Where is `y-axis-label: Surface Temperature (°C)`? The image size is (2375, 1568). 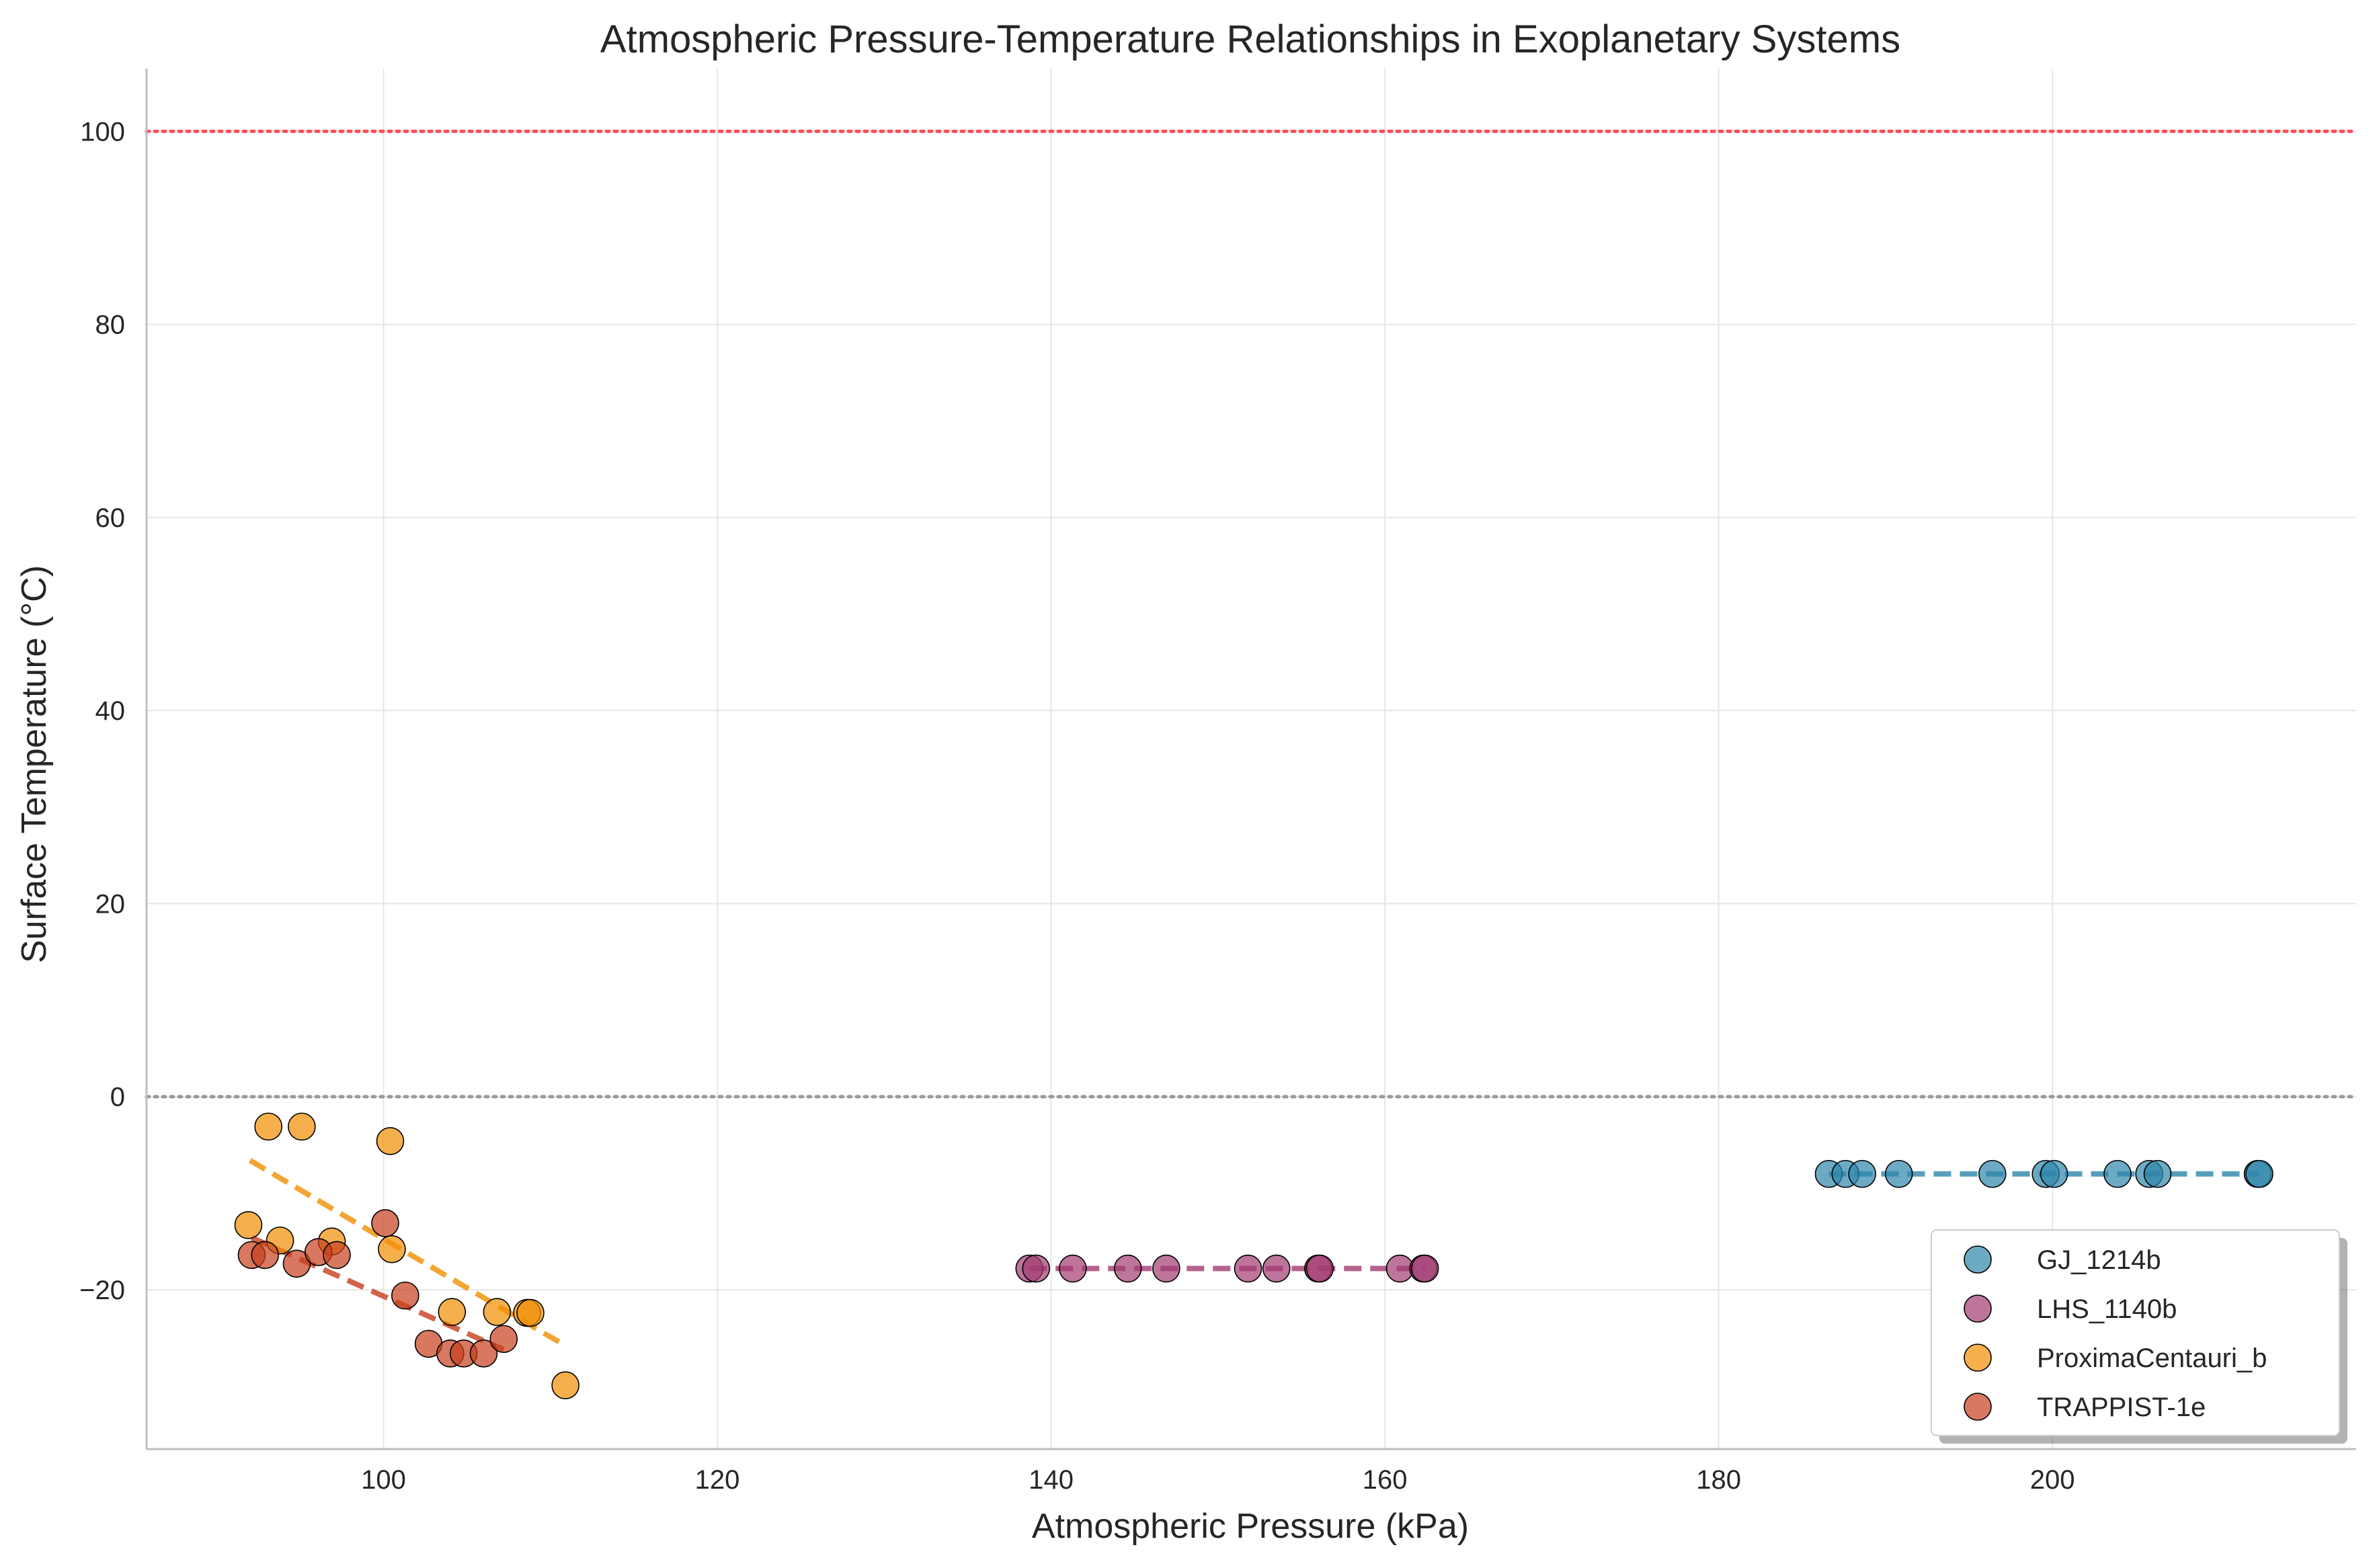
y-axis-label: Surface Temperature (°C) is located at coordinates (35, 764).